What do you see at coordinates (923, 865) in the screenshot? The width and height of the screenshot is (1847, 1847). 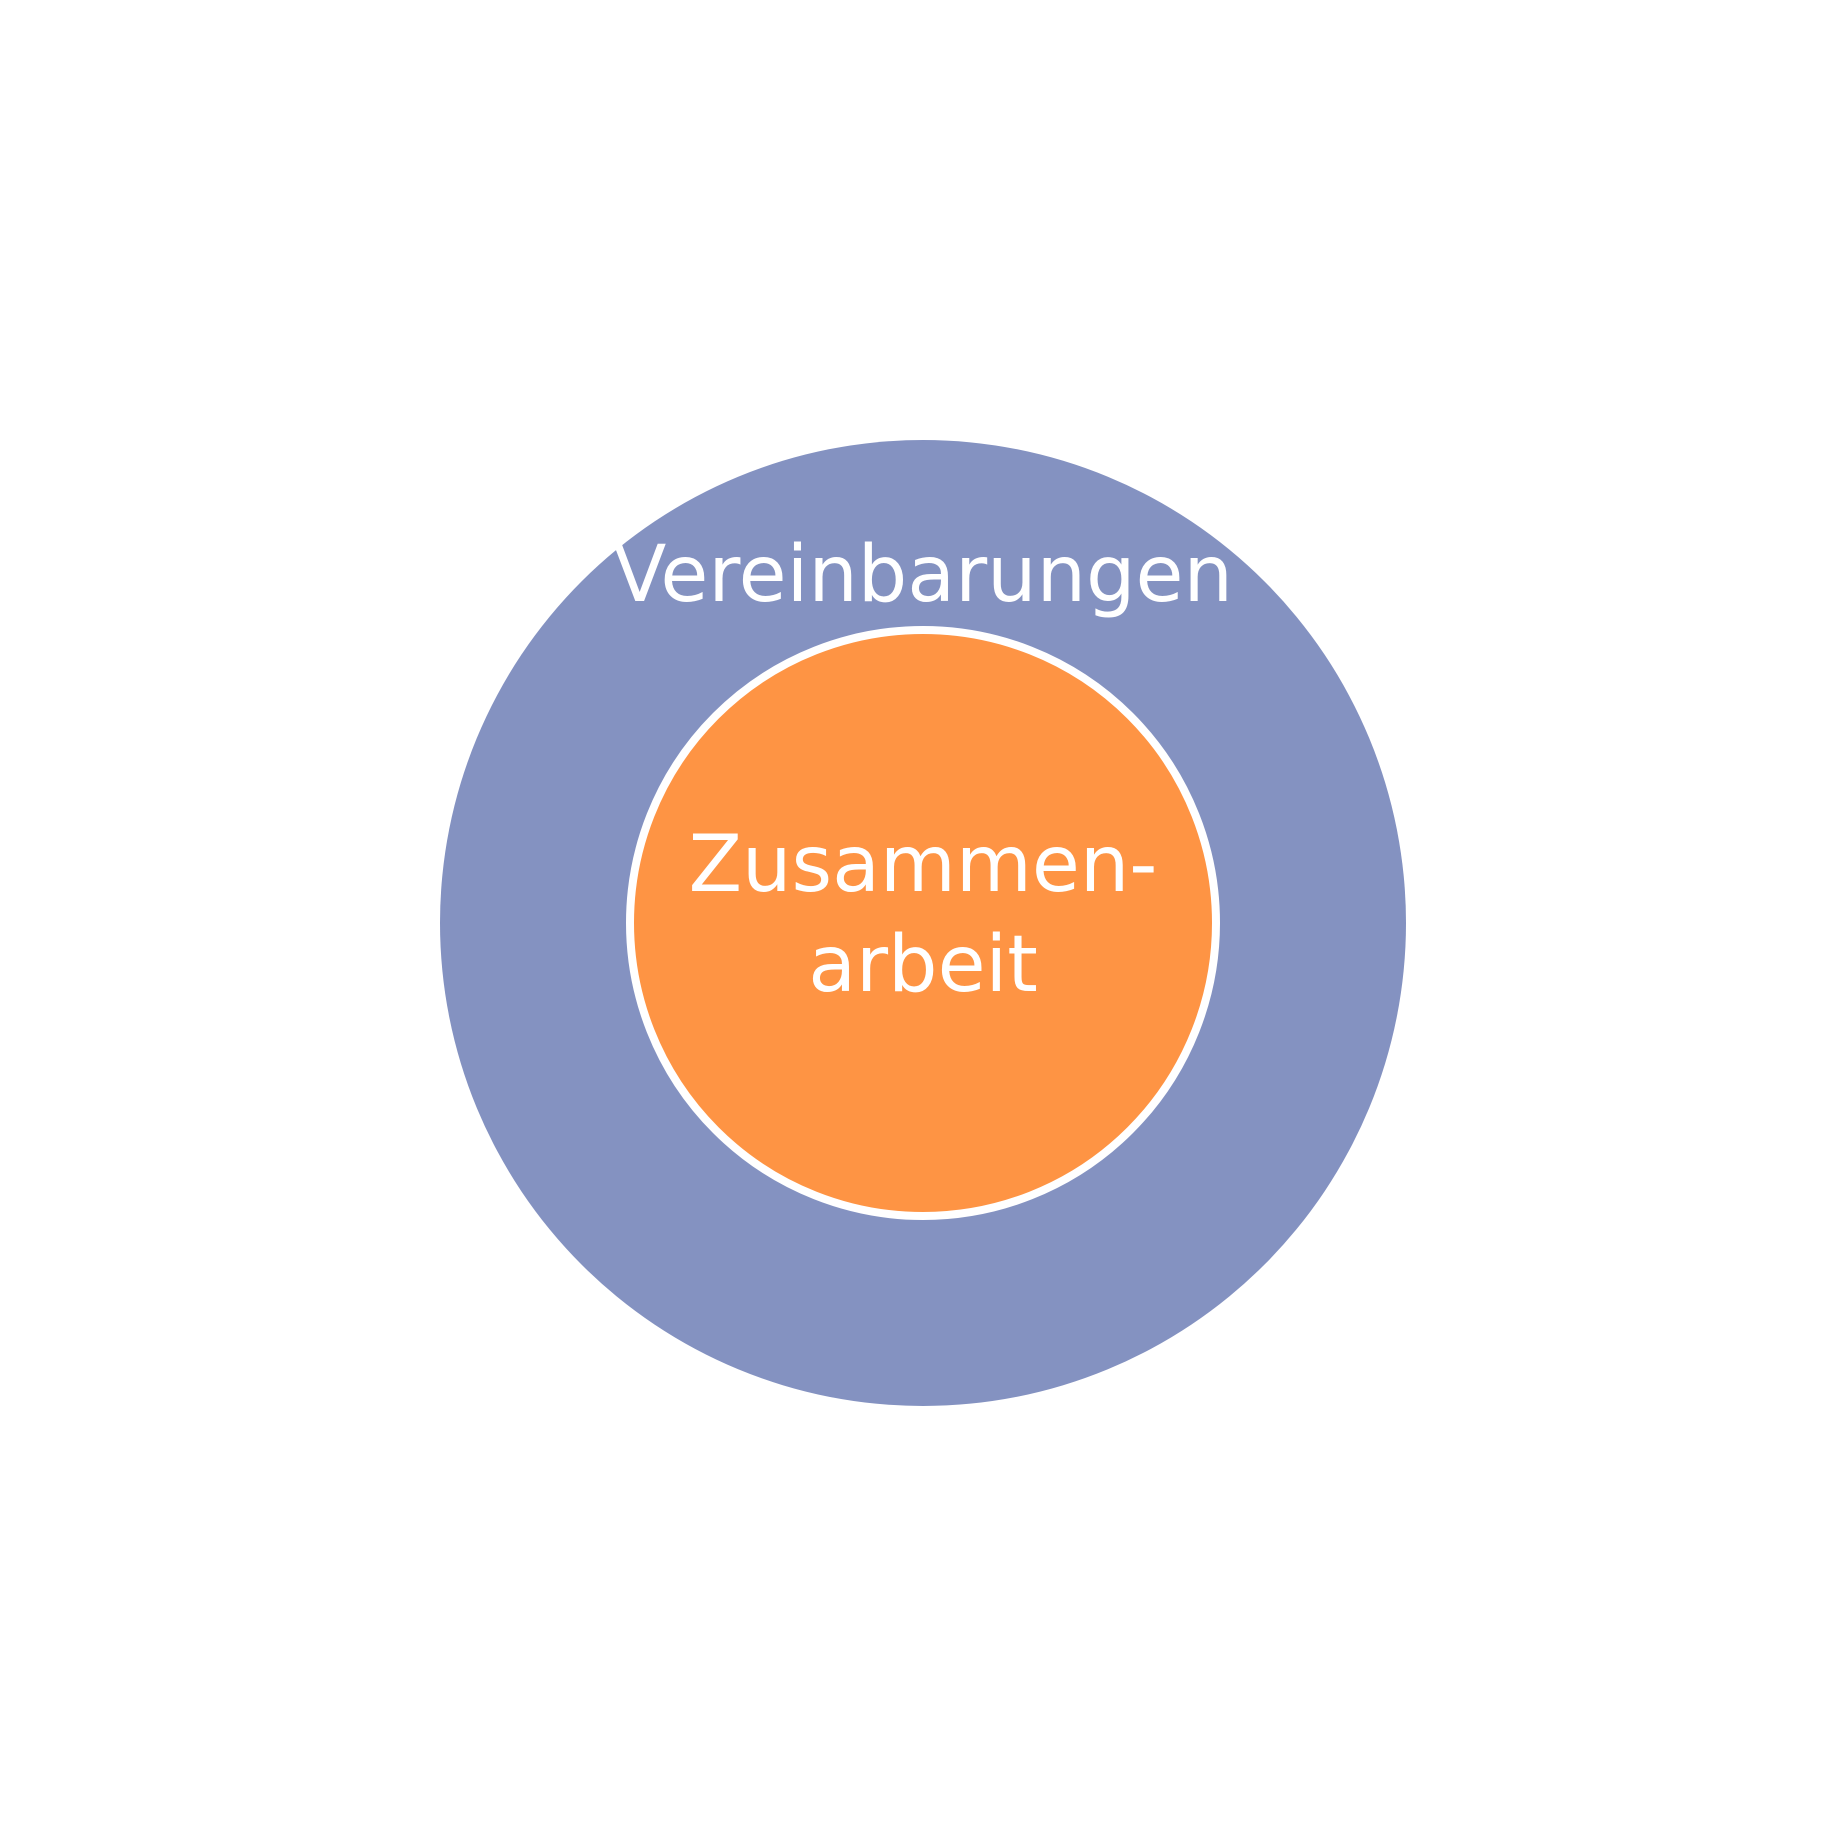 I see `inner-circle-label-line1: Zusammen-` at bounding box center [923, 865].